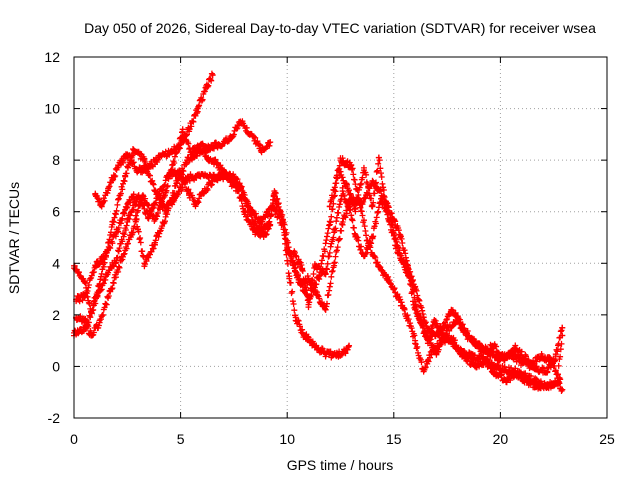  What do you see at coordinates (56, 263) in the screenshot?
I see `y-tick-label: 4` at bounding box center [56, 263].